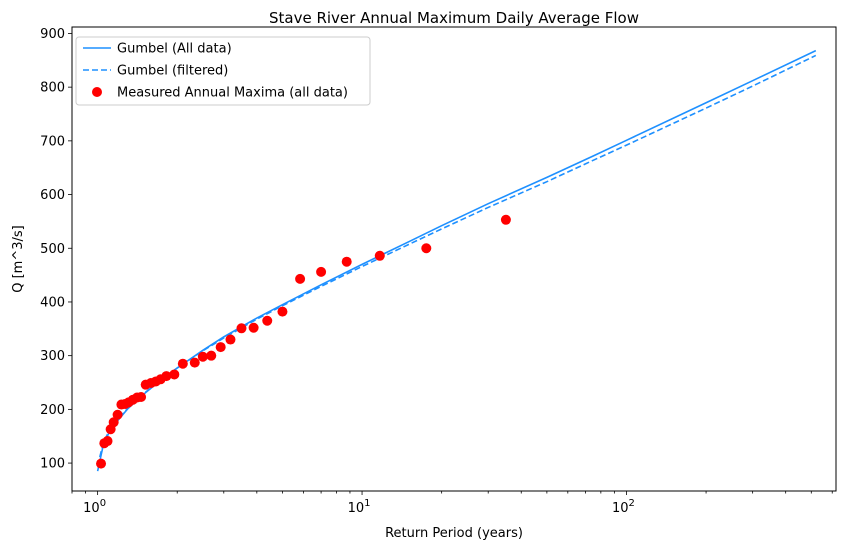  Describe the element at coordinates (52, 356) in the screenshot. I see `y-tick-label: 300` at that location.